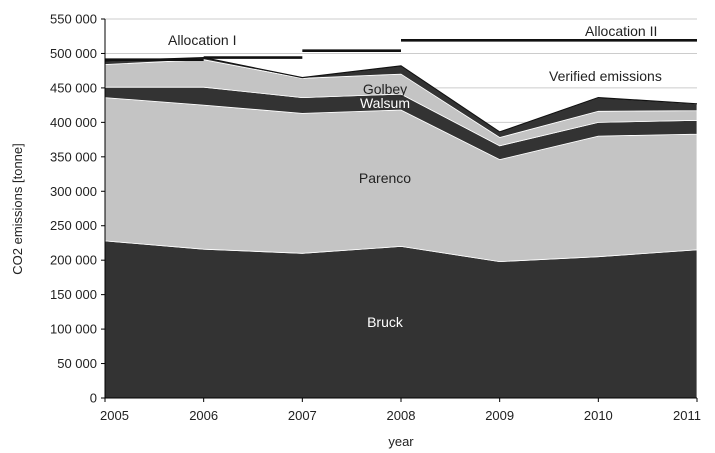 The width and height of the screenshot is (715, 453). Describe the element at coordinates (73, 191) in the screenshot. I see `y-tick-label: 300 000` at that location.